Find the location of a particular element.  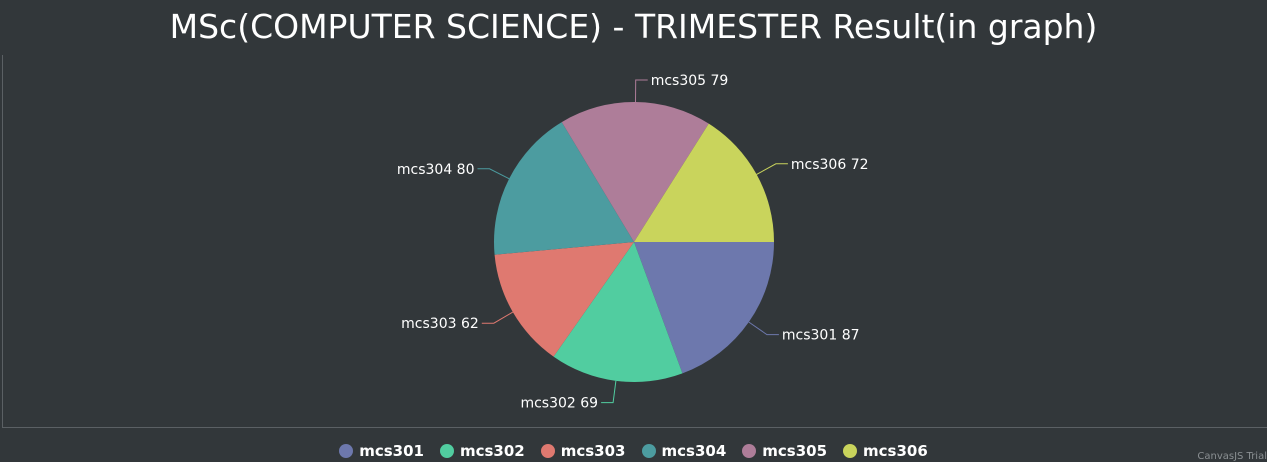

data-label-mcs302: mcs302 69 is located at coordinates (559, 404).